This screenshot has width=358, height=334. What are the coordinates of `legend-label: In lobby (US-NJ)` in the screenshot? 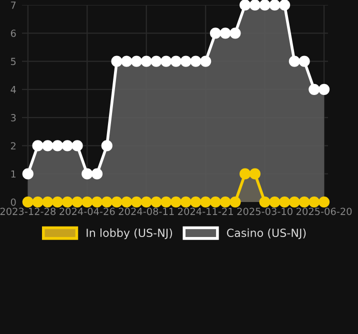 It's located at (129, 234).